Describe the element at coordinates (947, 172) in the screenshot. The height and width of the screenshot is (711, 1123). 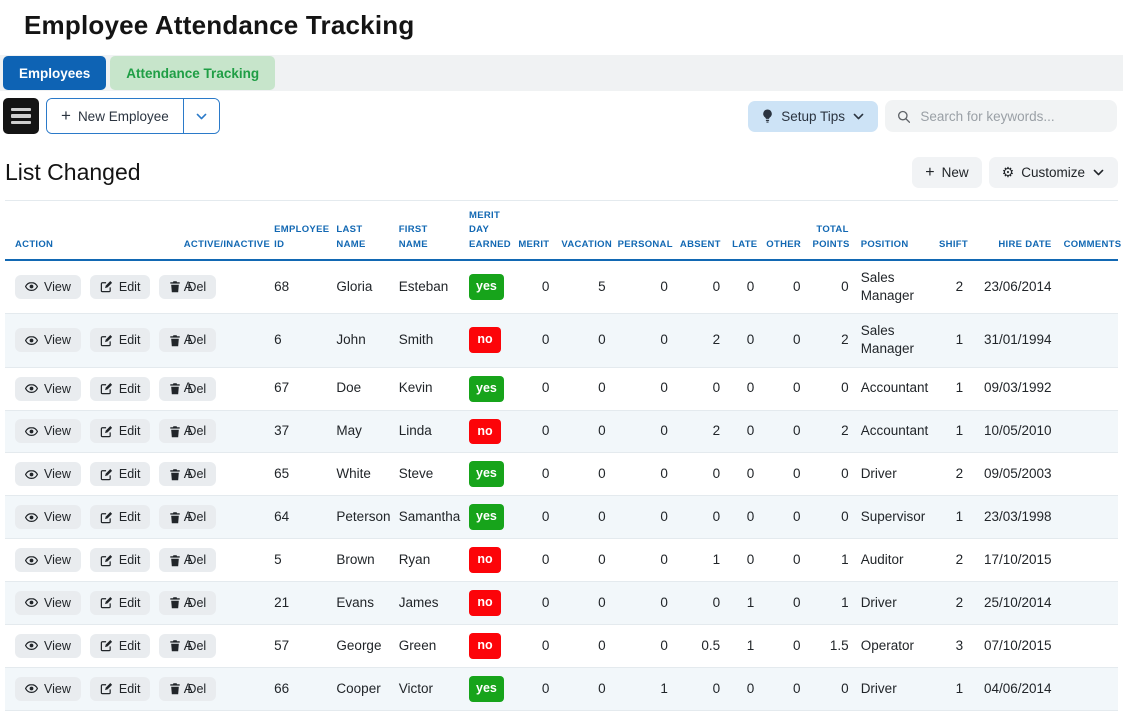
I see `new-button: + New` at that location.